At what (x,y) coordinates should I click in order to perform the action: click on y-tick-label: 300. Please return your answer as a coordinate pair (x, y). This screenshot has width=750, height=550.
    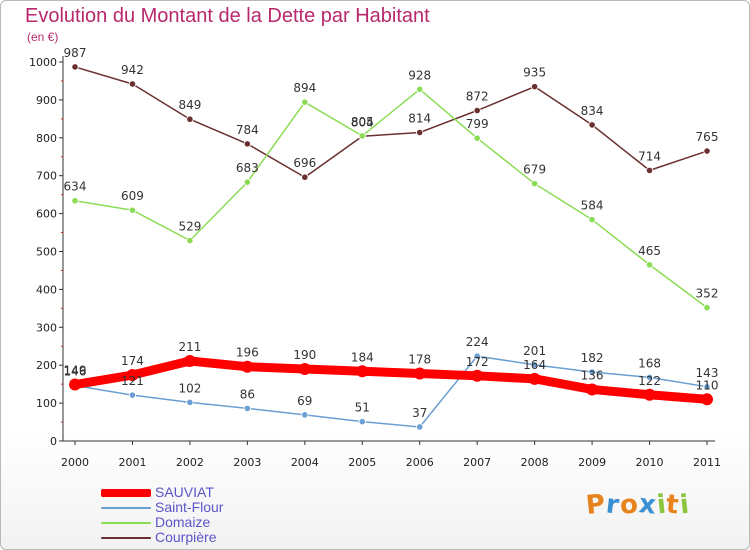
    Looking at the image, I should click on (46, 327).